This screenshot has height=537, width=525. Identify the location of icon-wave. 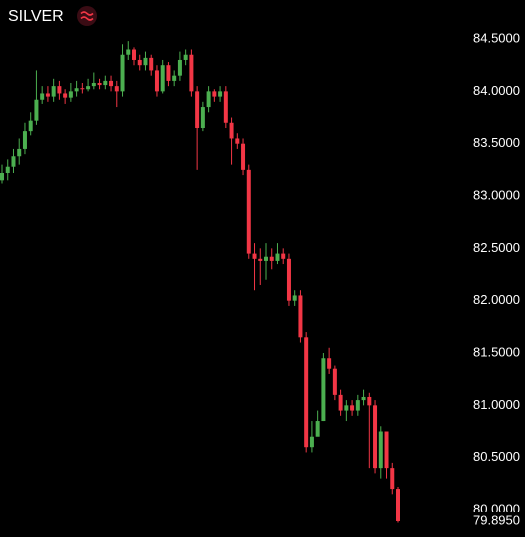
(87, 16).